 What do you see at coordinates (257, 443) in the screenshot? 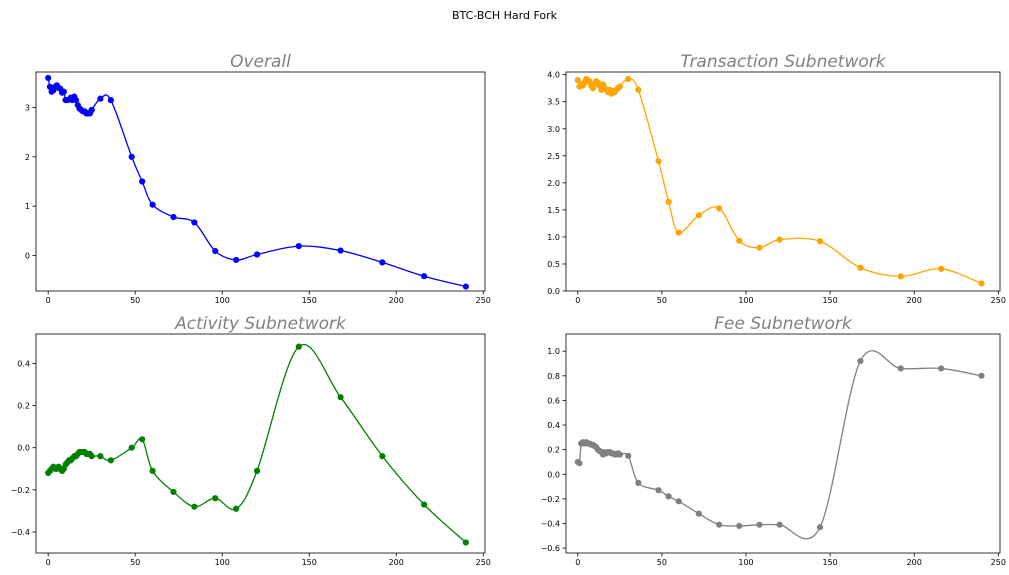
I see `series-line-activity` at bounding box center [257, 443].